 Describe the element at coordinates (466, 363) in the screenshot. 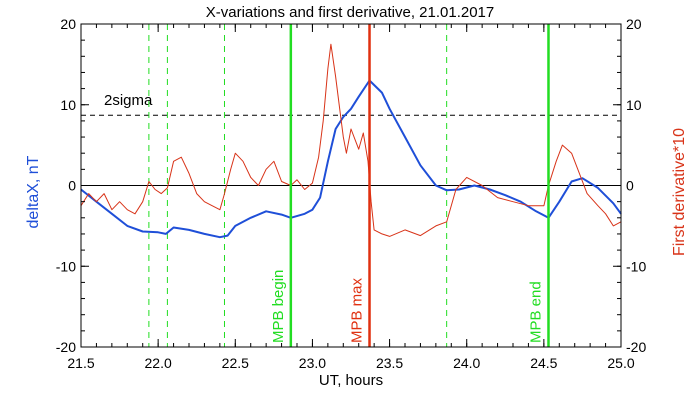

I see `x-tick-label: 24.0` at that location.